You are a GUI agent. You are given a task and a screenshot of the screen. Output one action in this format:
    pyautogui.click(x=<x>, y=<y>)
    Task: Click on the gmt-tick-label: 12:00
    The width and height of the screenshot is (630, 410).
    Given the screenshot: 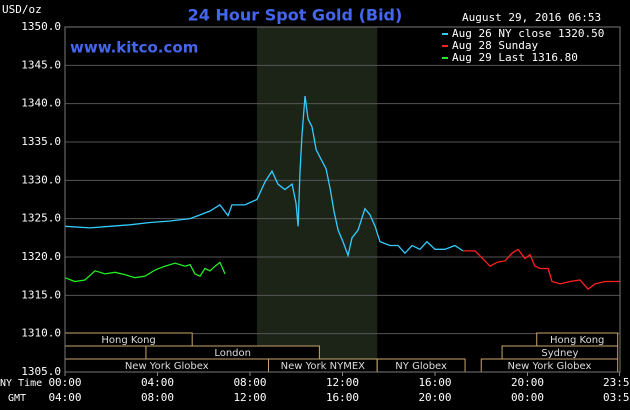 What is the action you would take?
    pyautogui.click(x=249, y=397)
    